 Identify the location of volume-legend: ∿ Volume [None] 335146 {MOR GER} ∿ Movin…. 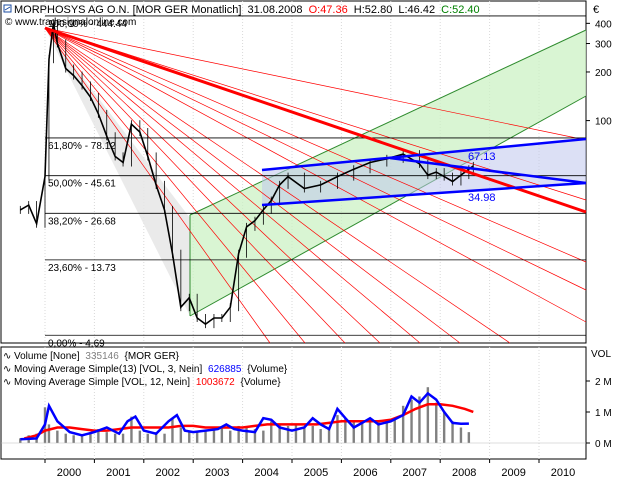
(145, 369).